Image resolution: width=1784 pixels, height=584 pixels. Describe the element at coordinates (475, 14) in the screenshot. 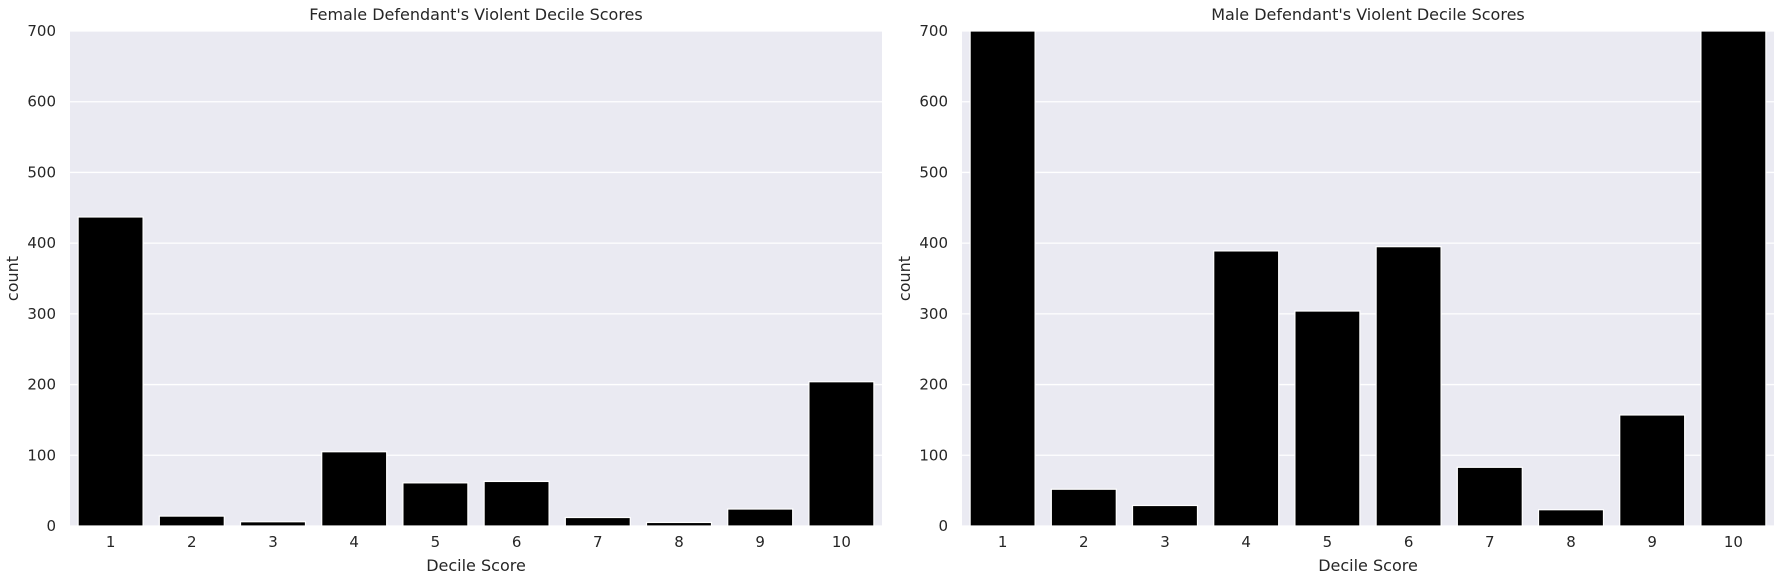

I see `chart-title: Female Defendant's Violent Decile Scores` at that location.